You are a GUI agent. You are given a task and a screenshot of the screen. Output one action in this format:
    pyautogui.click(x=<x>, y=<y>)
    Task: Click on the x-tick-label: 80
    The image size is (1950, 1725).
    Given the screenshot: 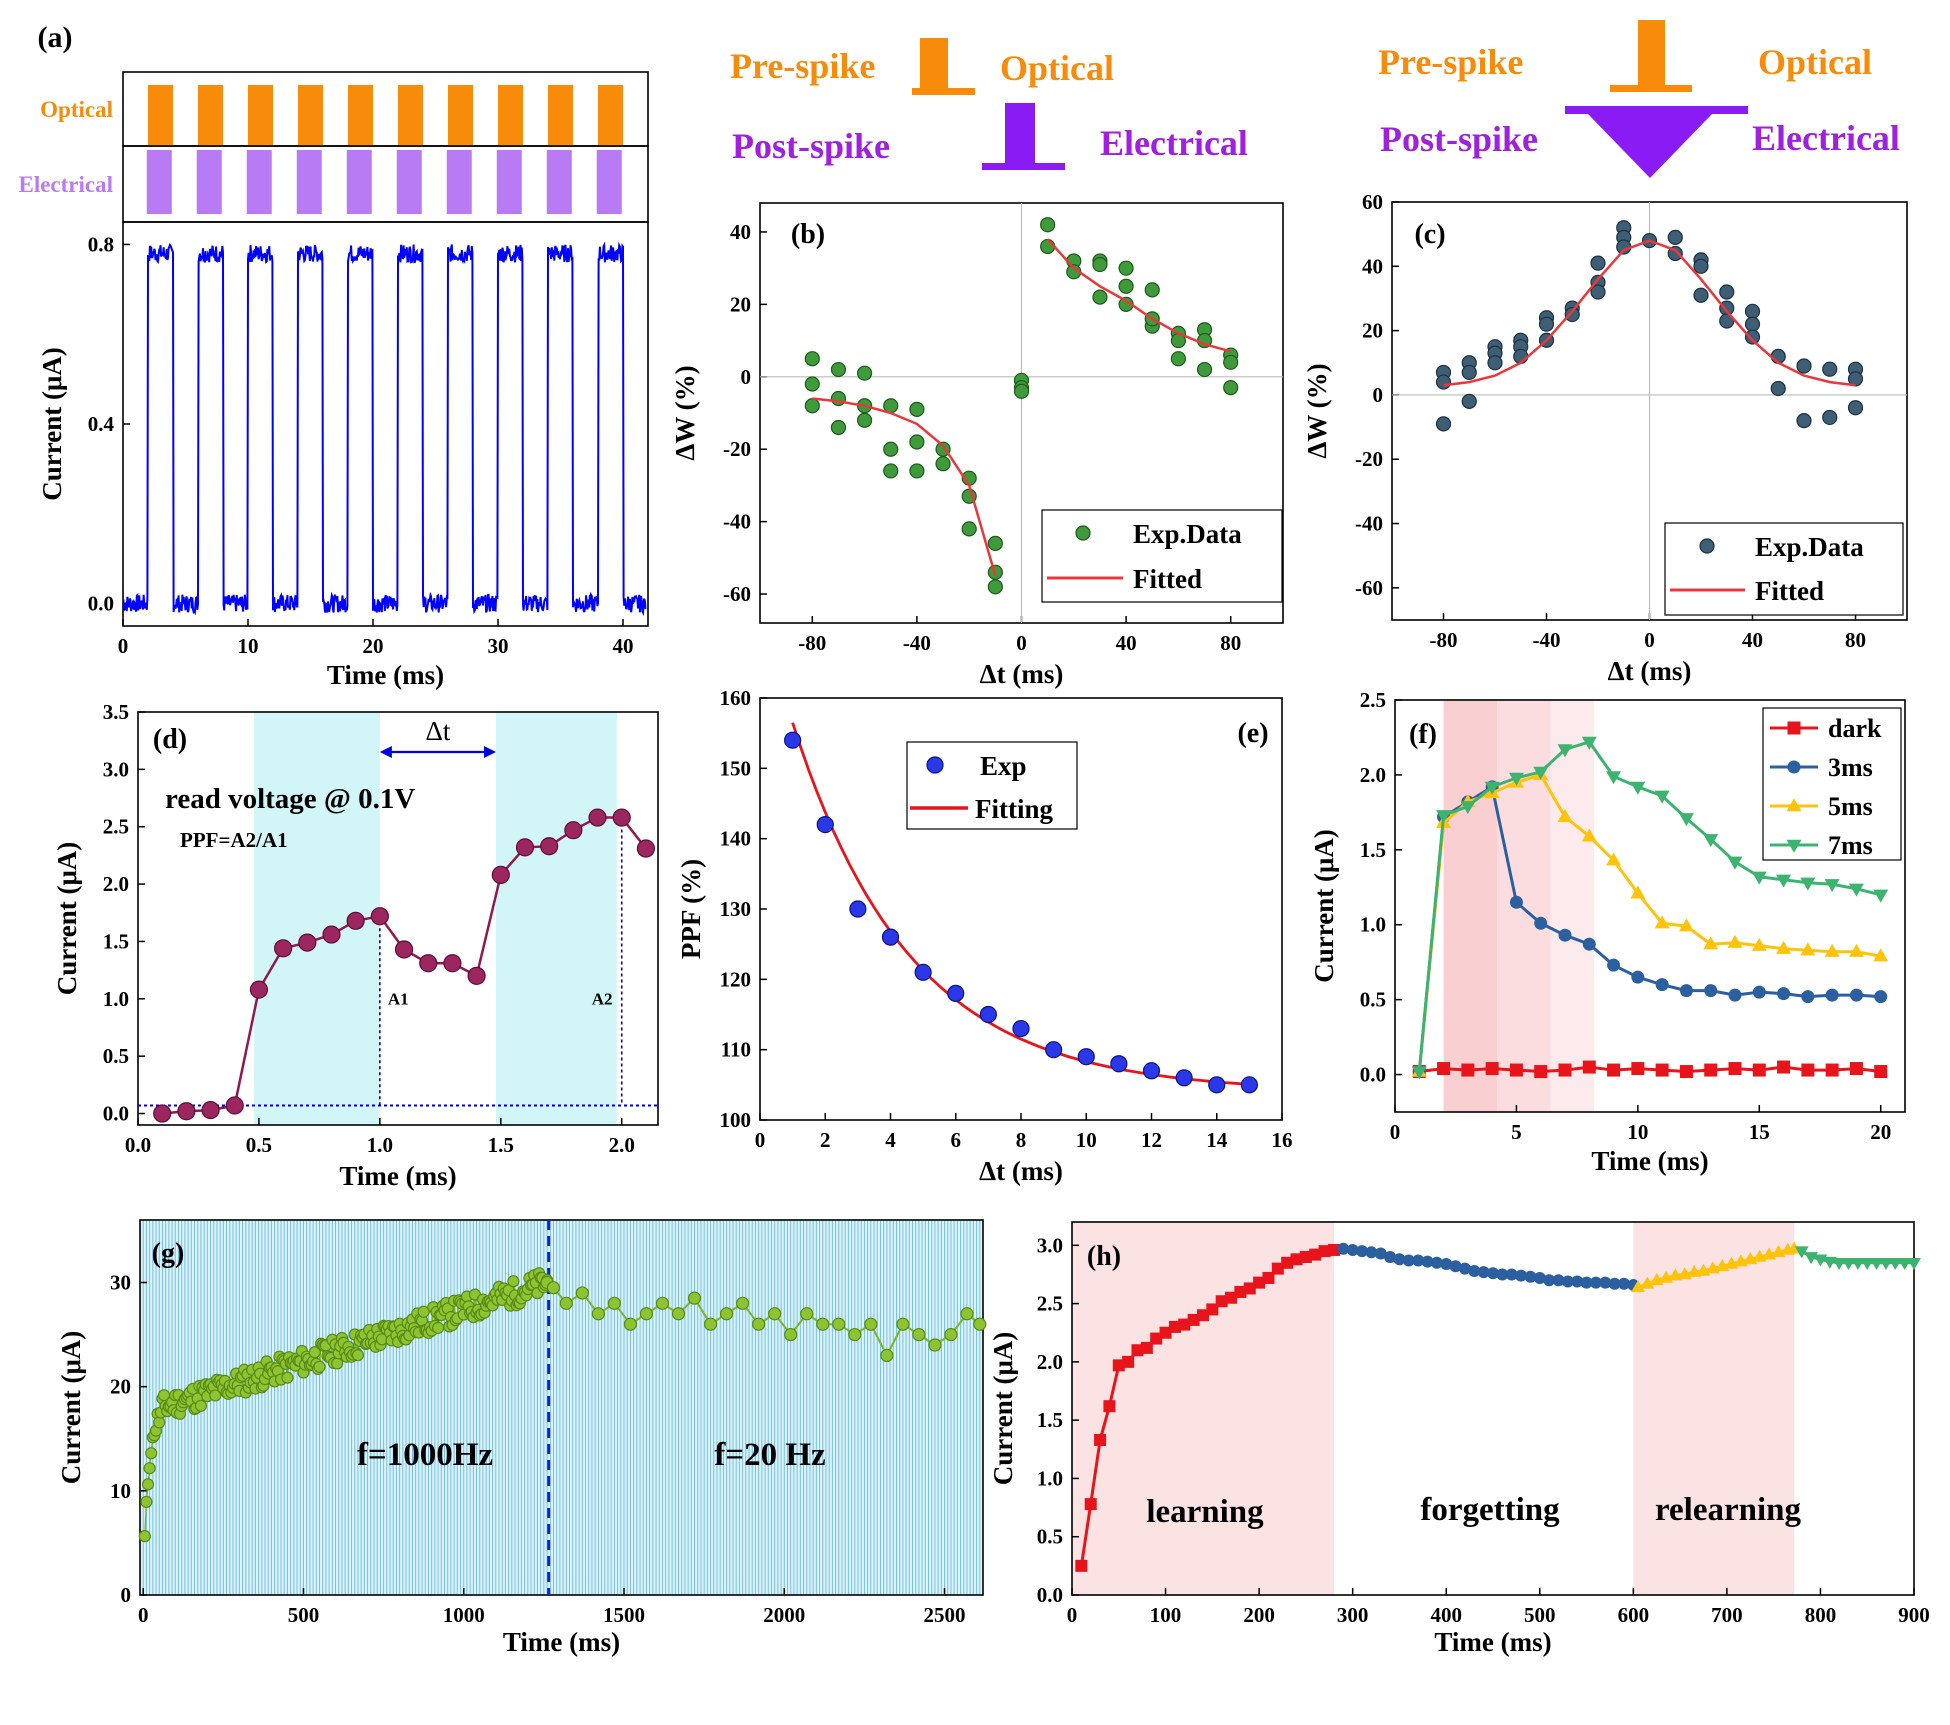 What is the action you would take?
    pyautogui.click(x=1855, y=640)
    